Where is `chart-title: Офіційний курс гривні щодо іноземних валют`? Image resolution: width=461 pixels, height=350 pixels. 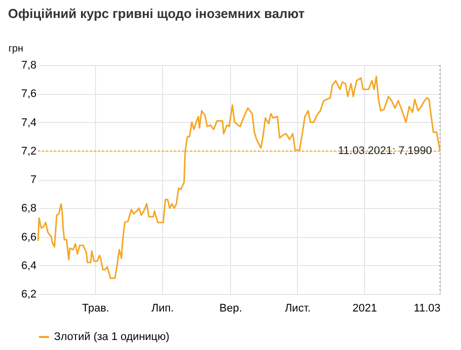
chart-title: Офіційний курс гривні щодо іноземних валют is located at coordinates (156, 13).